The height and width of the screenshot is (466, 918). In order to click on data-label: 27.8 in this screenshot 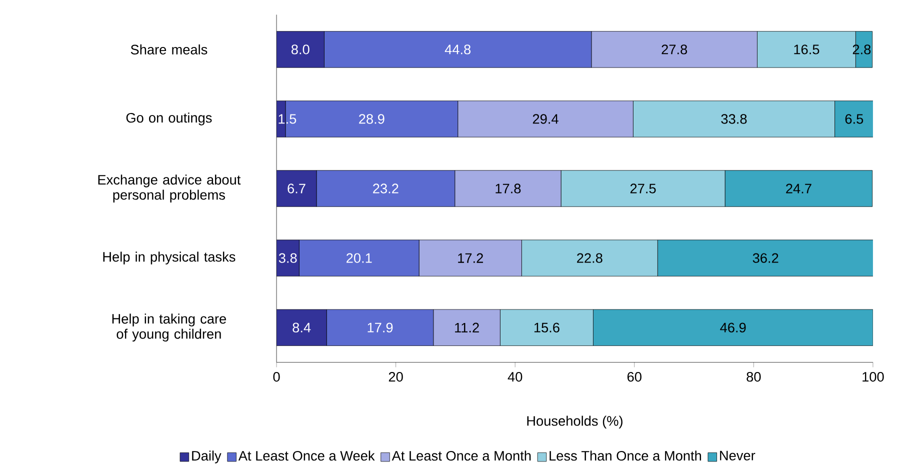, I will do `click(675, 49)`.